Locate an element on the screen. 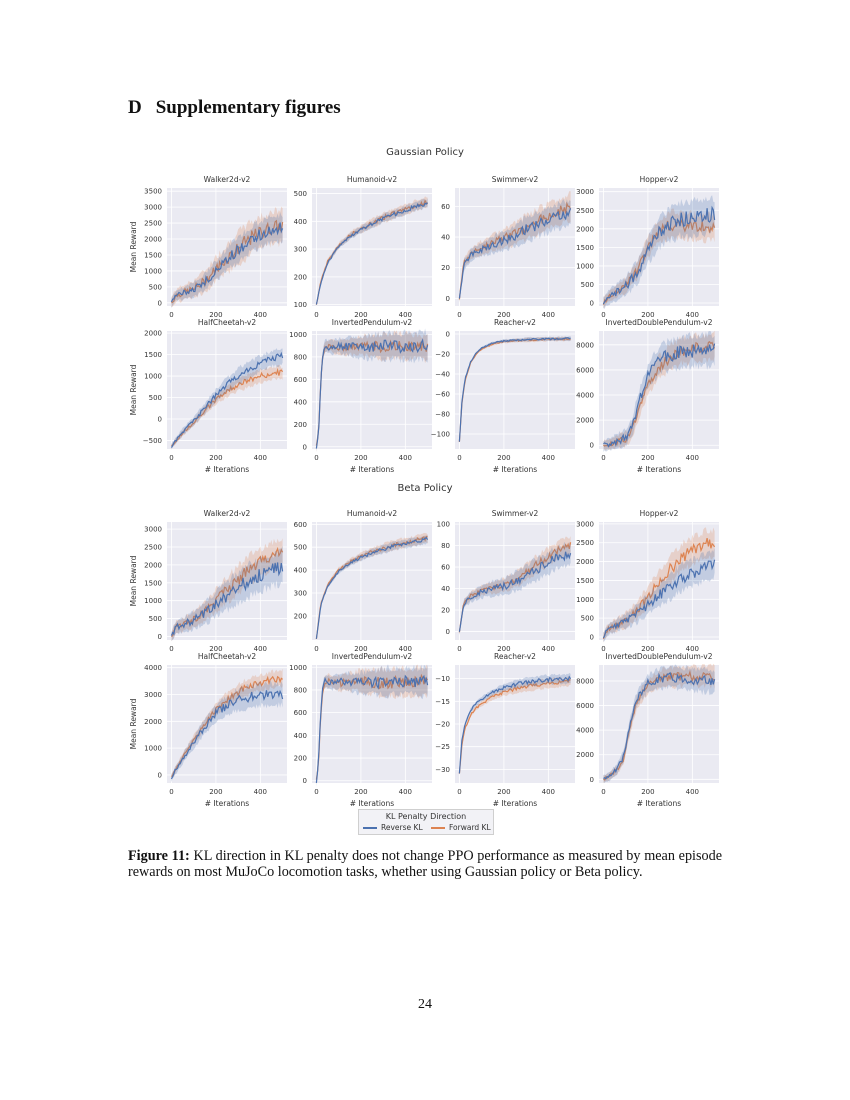 The height and width of the screenshot is (1100, 850). legend-item-reverse-kl: Reverse KL is located at coordinates (393, 827).